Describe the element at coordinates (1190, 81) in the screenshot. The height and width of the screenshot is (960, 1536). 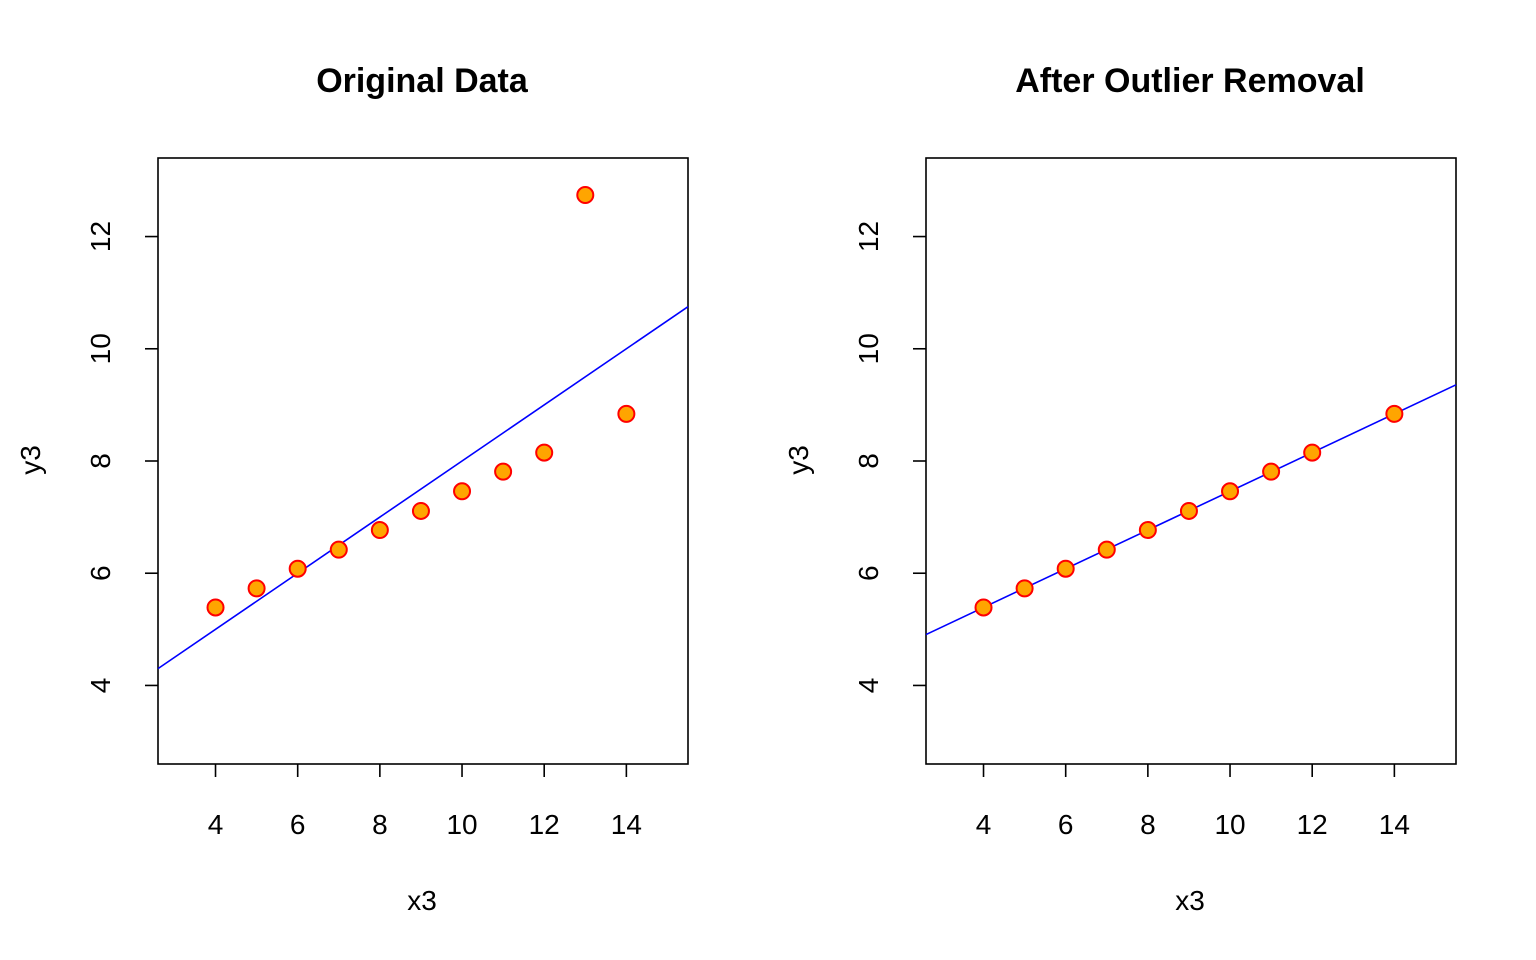
I see `chart-title: After Outlier Removal` at that location.